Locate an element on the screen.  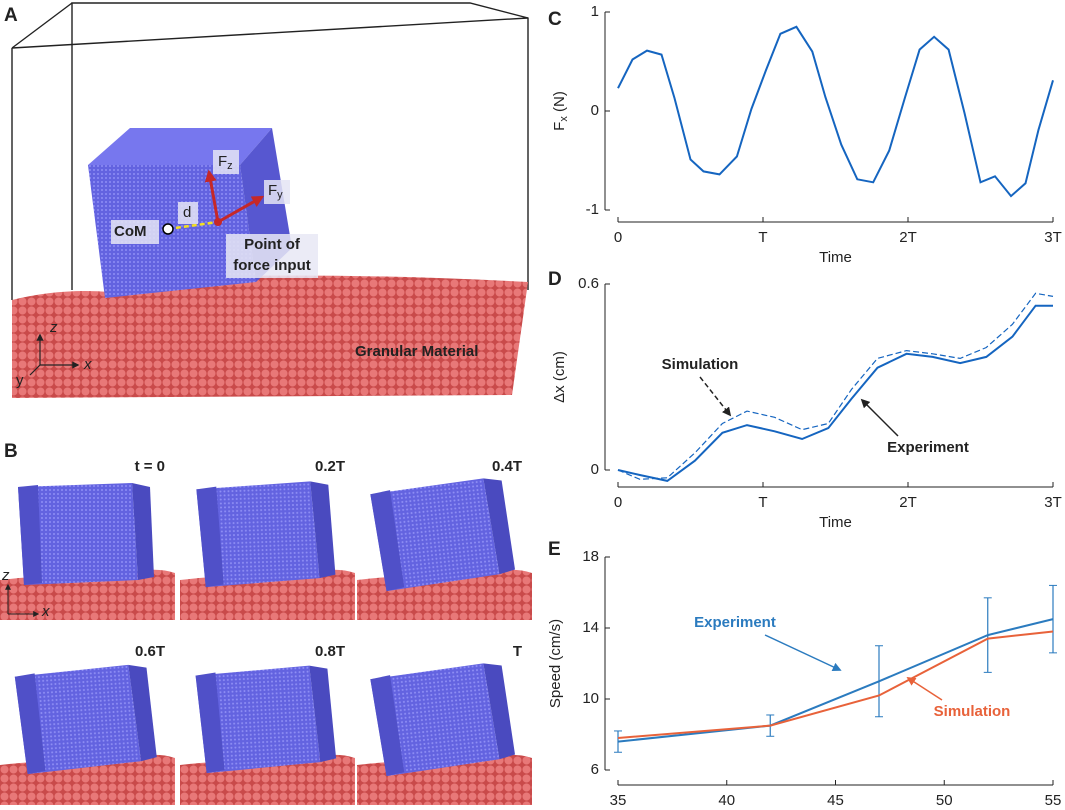
y-tick-label: -1 is located at coordinates (592, 209).